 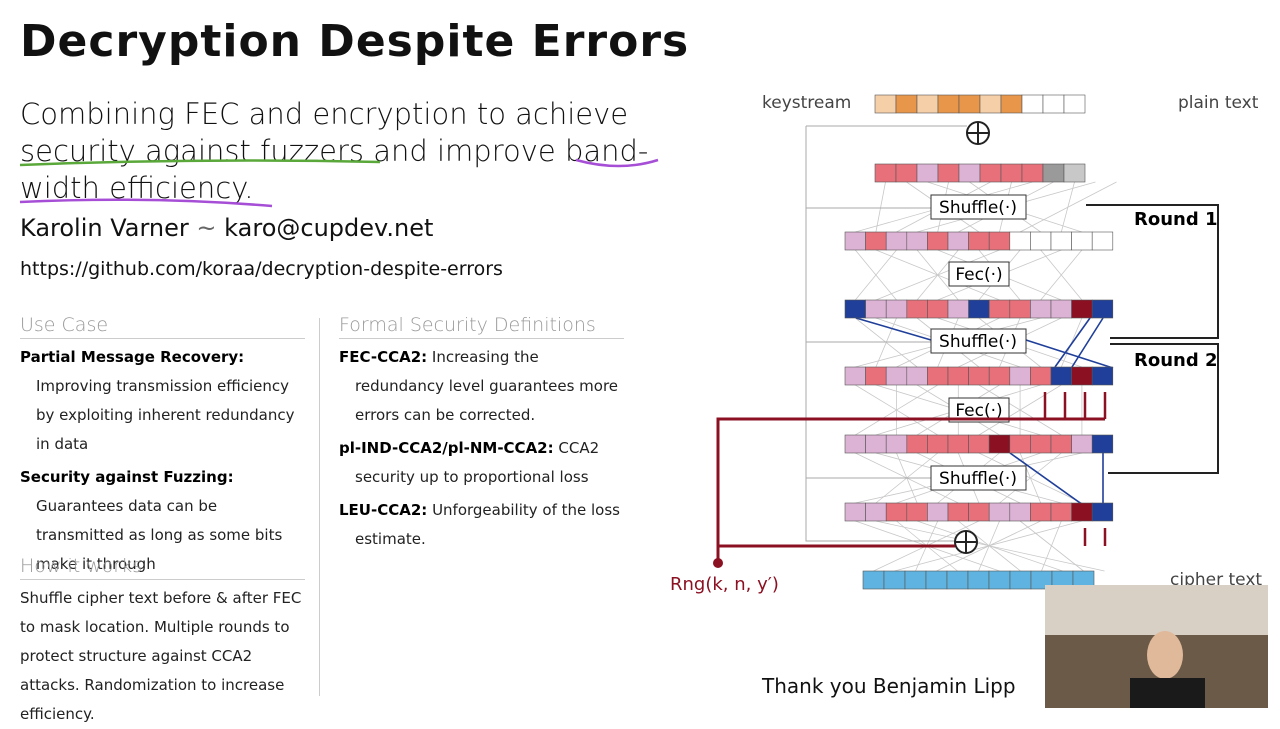 What do you see at coordinates (481, 326) in the screenshot?
I see `section-heading: Formal Security Definitions` at bounding box center [481, 326].